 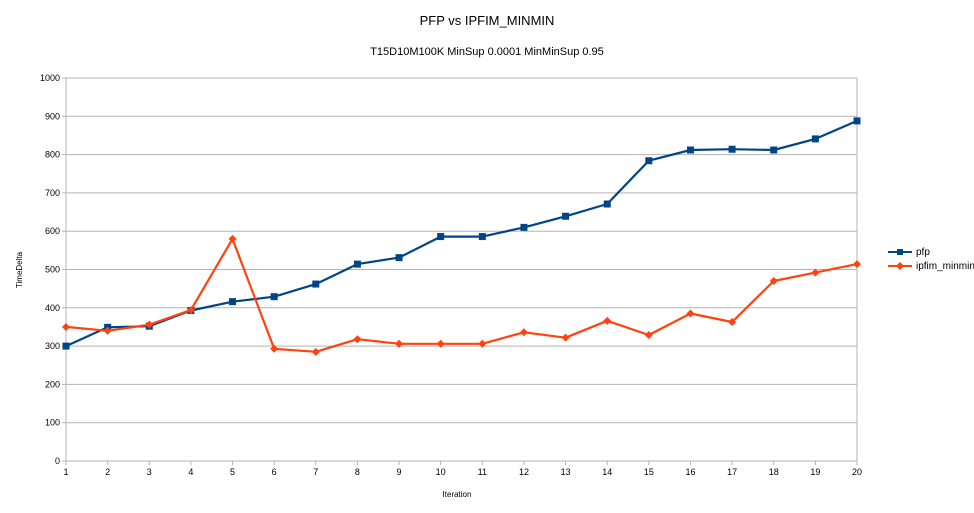 I want to click on y-tick-label: 700, so click(x=52, y=193).